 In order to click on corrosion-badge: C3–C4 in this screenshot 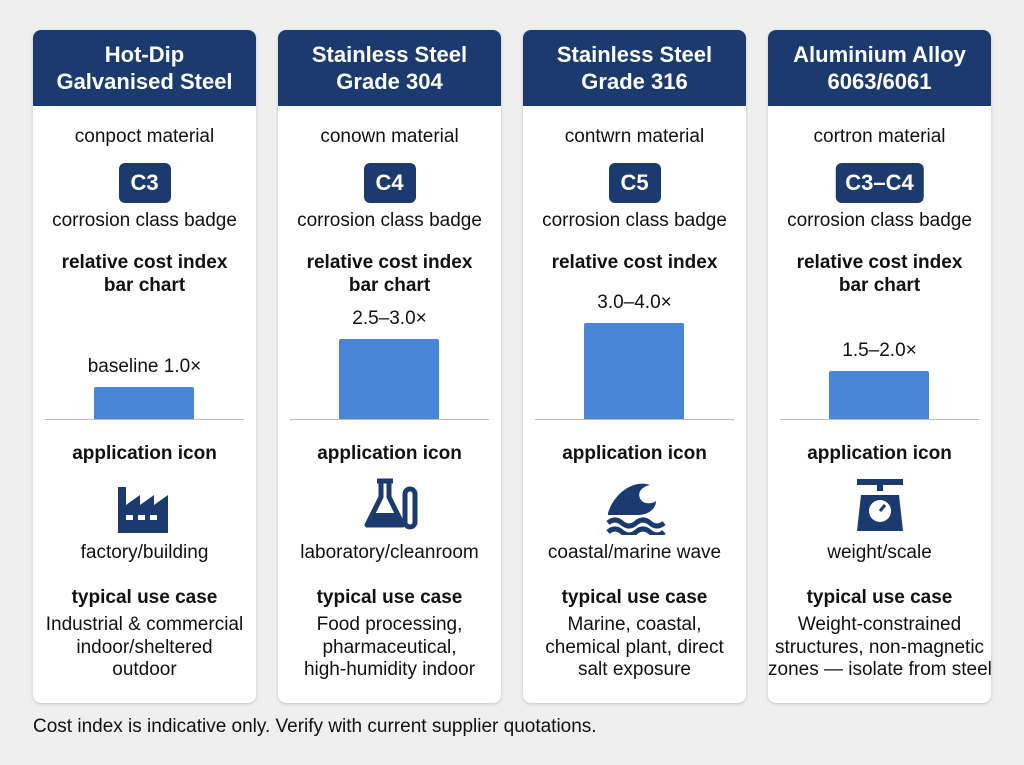, I will do `click(879, 183)`.